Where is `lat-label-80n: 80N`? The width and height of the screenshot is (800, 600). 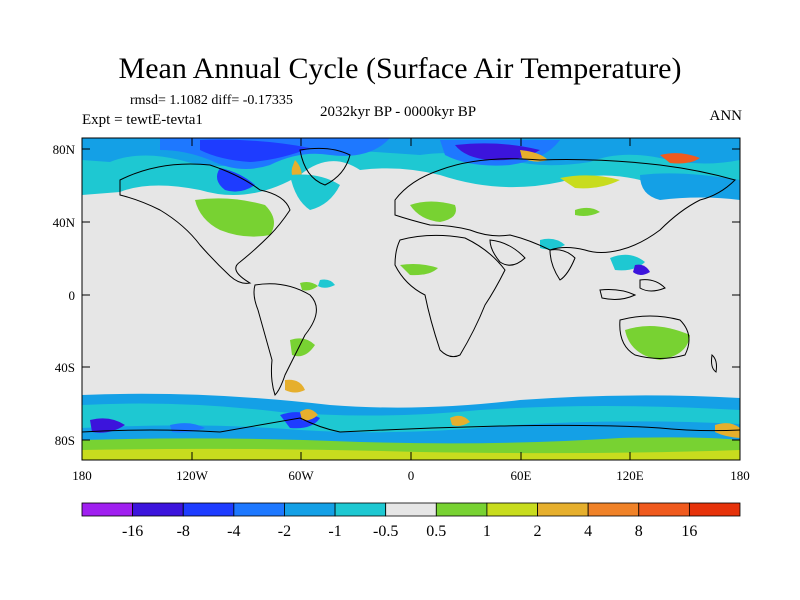 lat-label-80n: 80N is located at coordinates (64, 149).